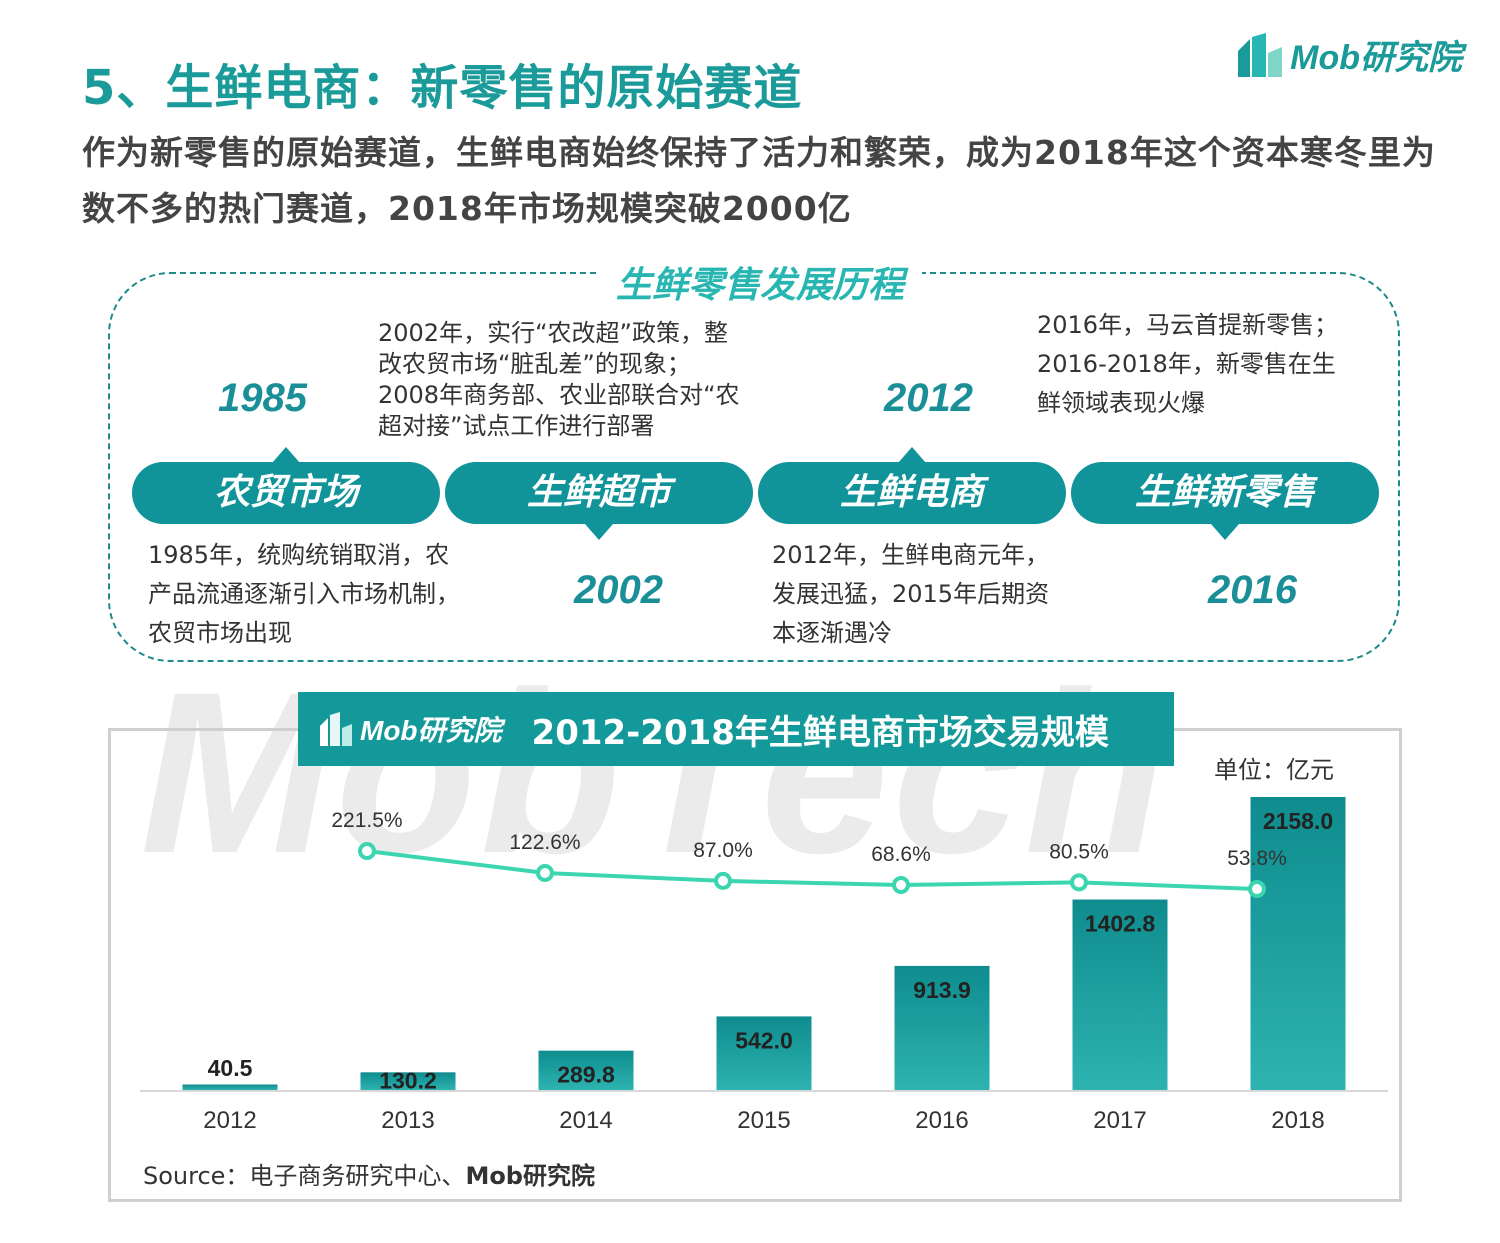 The image size is (1500, 1243). I want to click on stage-year-1: 1985, so click(262, 398).